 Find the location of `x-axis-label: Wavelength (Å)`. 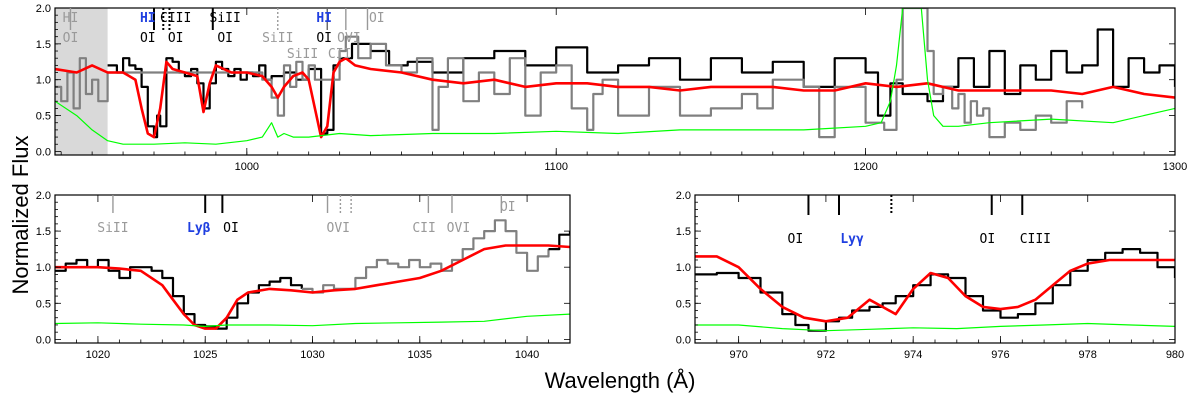

x-axis-label: Wavelength (Å) is located at coordinates (620, 380).